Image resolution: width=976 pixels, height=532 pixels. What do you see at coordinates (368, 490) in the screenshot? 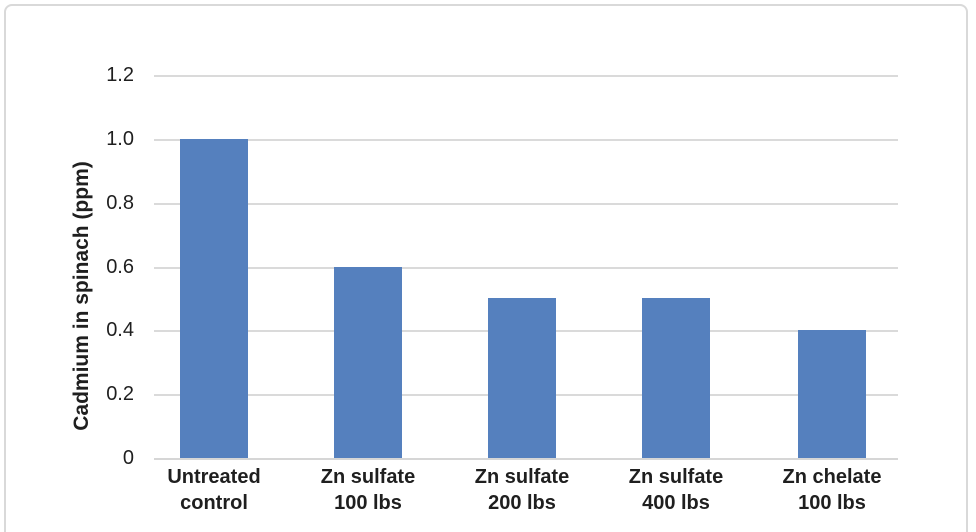
I see `x-tick-label: Zn sulfate 100 lbs` at bounding box center [368, 490].